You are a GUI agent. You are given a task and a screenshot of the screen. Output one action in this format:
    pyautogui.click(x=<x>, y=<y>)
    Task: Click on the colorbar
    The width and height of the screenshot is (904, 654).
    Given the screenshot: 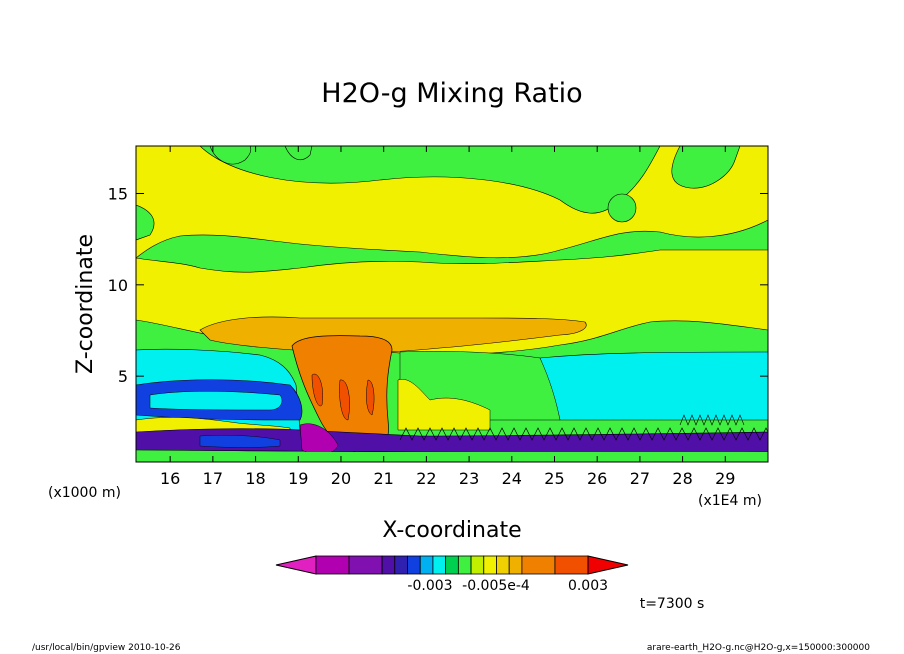 What is the action you would take?
    pyautogui.click(x=452, y=565)
    